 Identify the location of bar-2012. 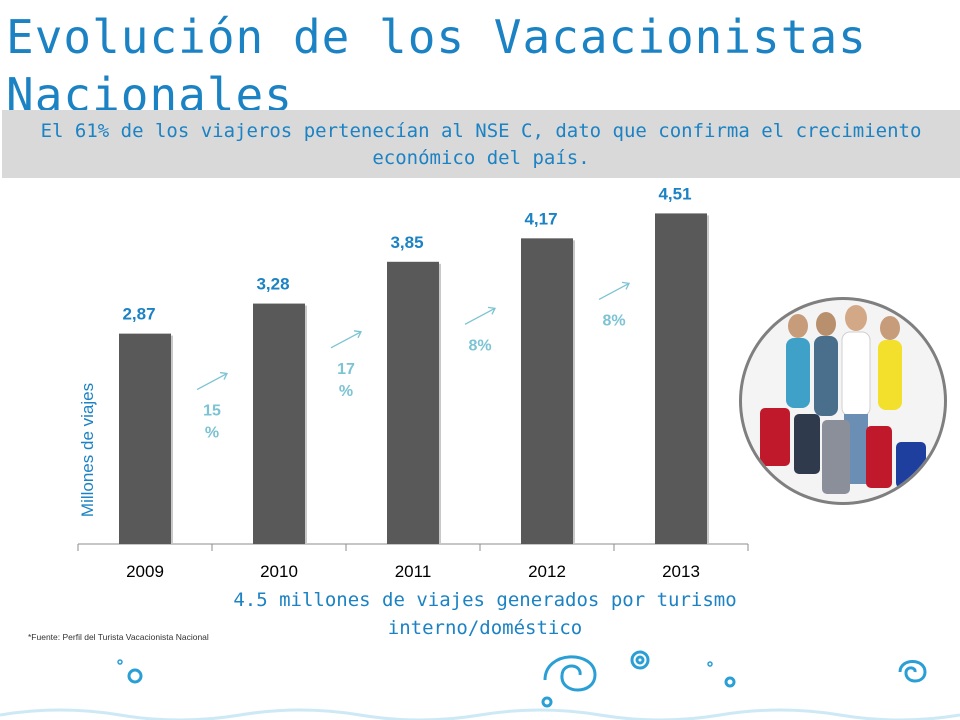
(547, 391).